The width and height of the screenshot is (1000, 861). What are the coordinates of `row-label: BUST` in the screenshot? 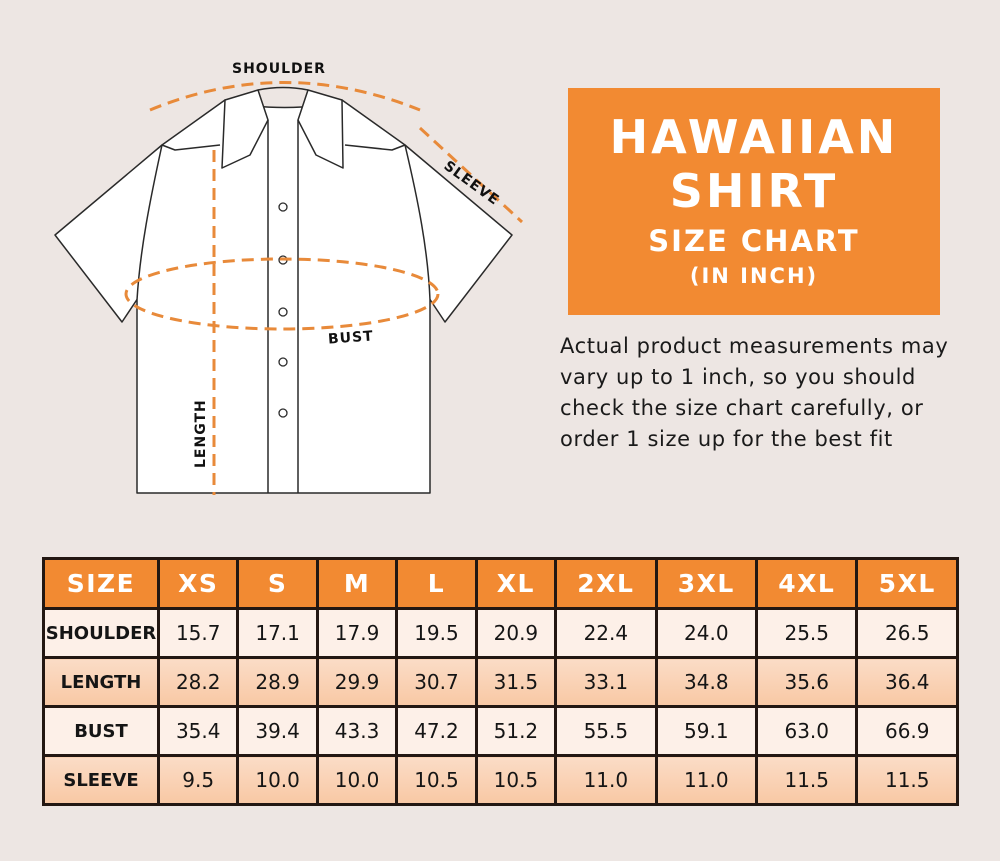 It's located at (101, 731).